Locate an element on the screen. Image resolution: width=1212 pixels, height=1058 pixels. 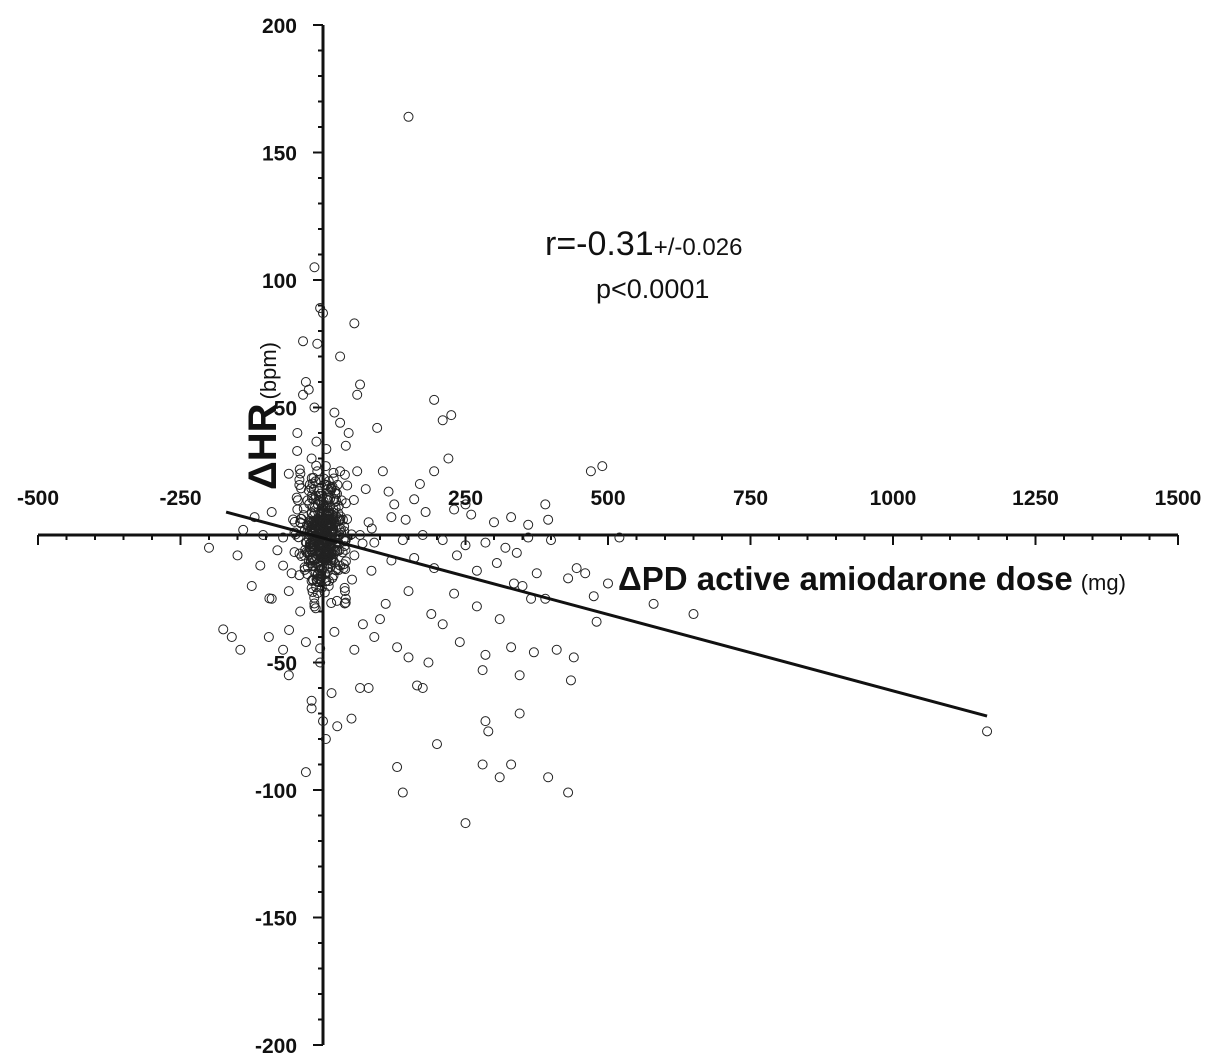
correlation-r: r=-0.31 is located at coordinates (599, 244).